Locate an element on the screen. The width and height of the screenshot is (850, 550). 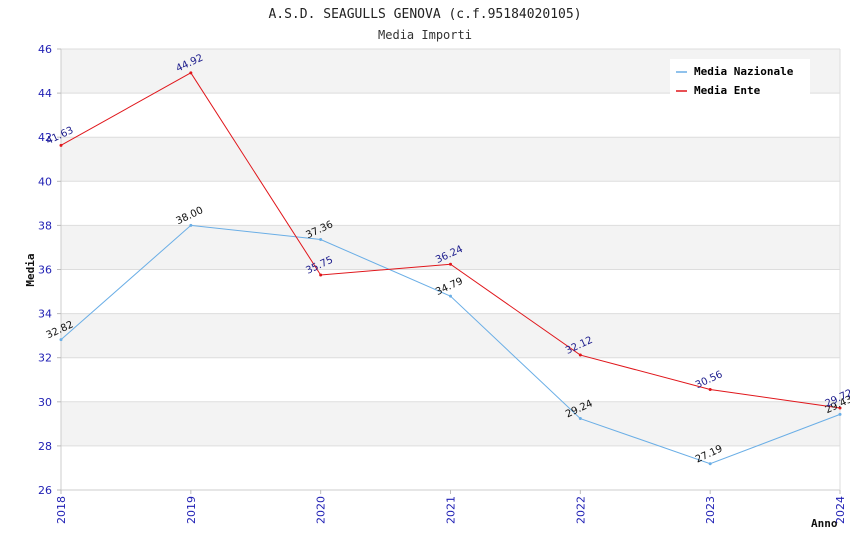
legend: Media Nazionale Media Ente is located at coordinates (740, 78).